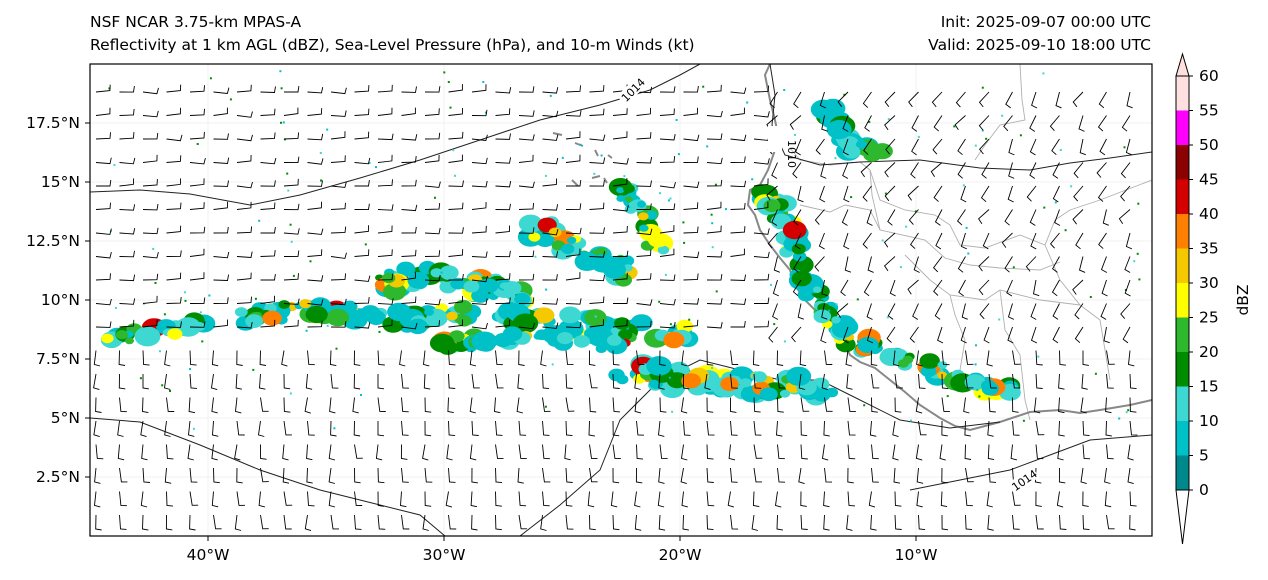 The height and width of the screenshot is (580, 1268). I want to click on colorbar-segment, so click(1182, 231).